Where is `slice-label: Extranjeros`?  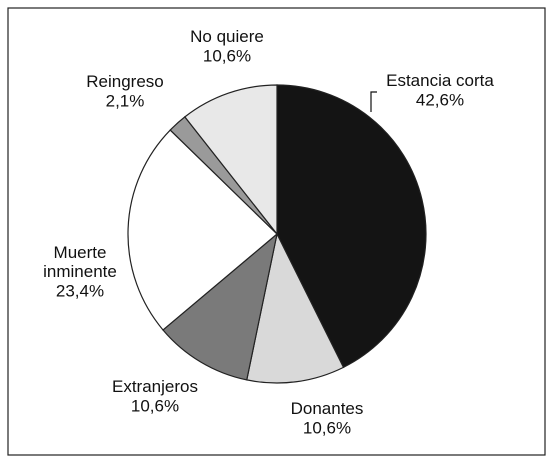
slice-label: Extranjeros is located at coordinates (155, 386).